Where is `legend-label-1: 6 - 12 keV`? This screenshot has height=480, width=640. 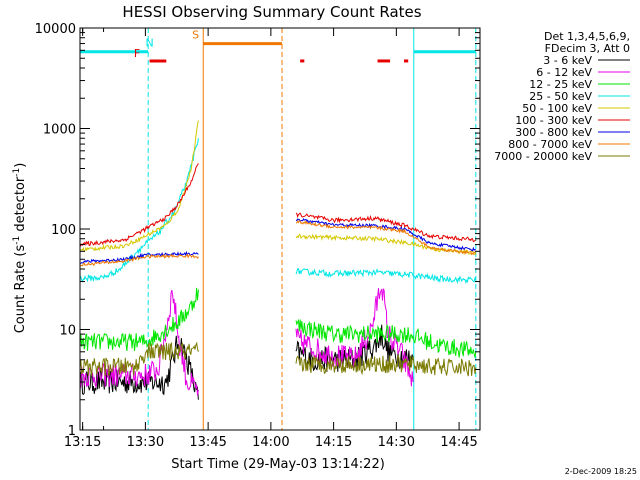 legend-label-1: 6 - 12 keV is located at coordinates (564, 72).